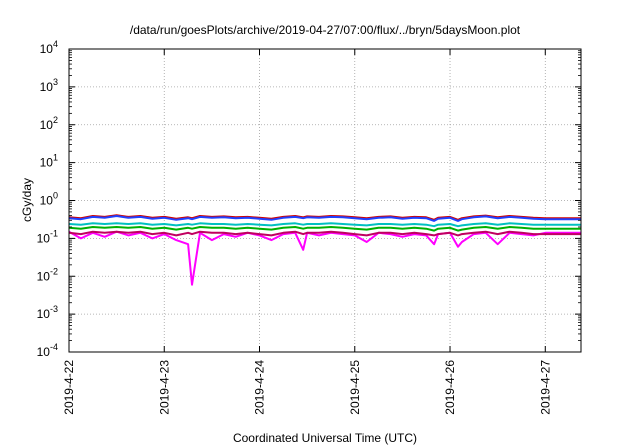 This screenshot has width=640, height=448. I want to click on y-tick-label: 10⁻⁴, so click(47, 350).